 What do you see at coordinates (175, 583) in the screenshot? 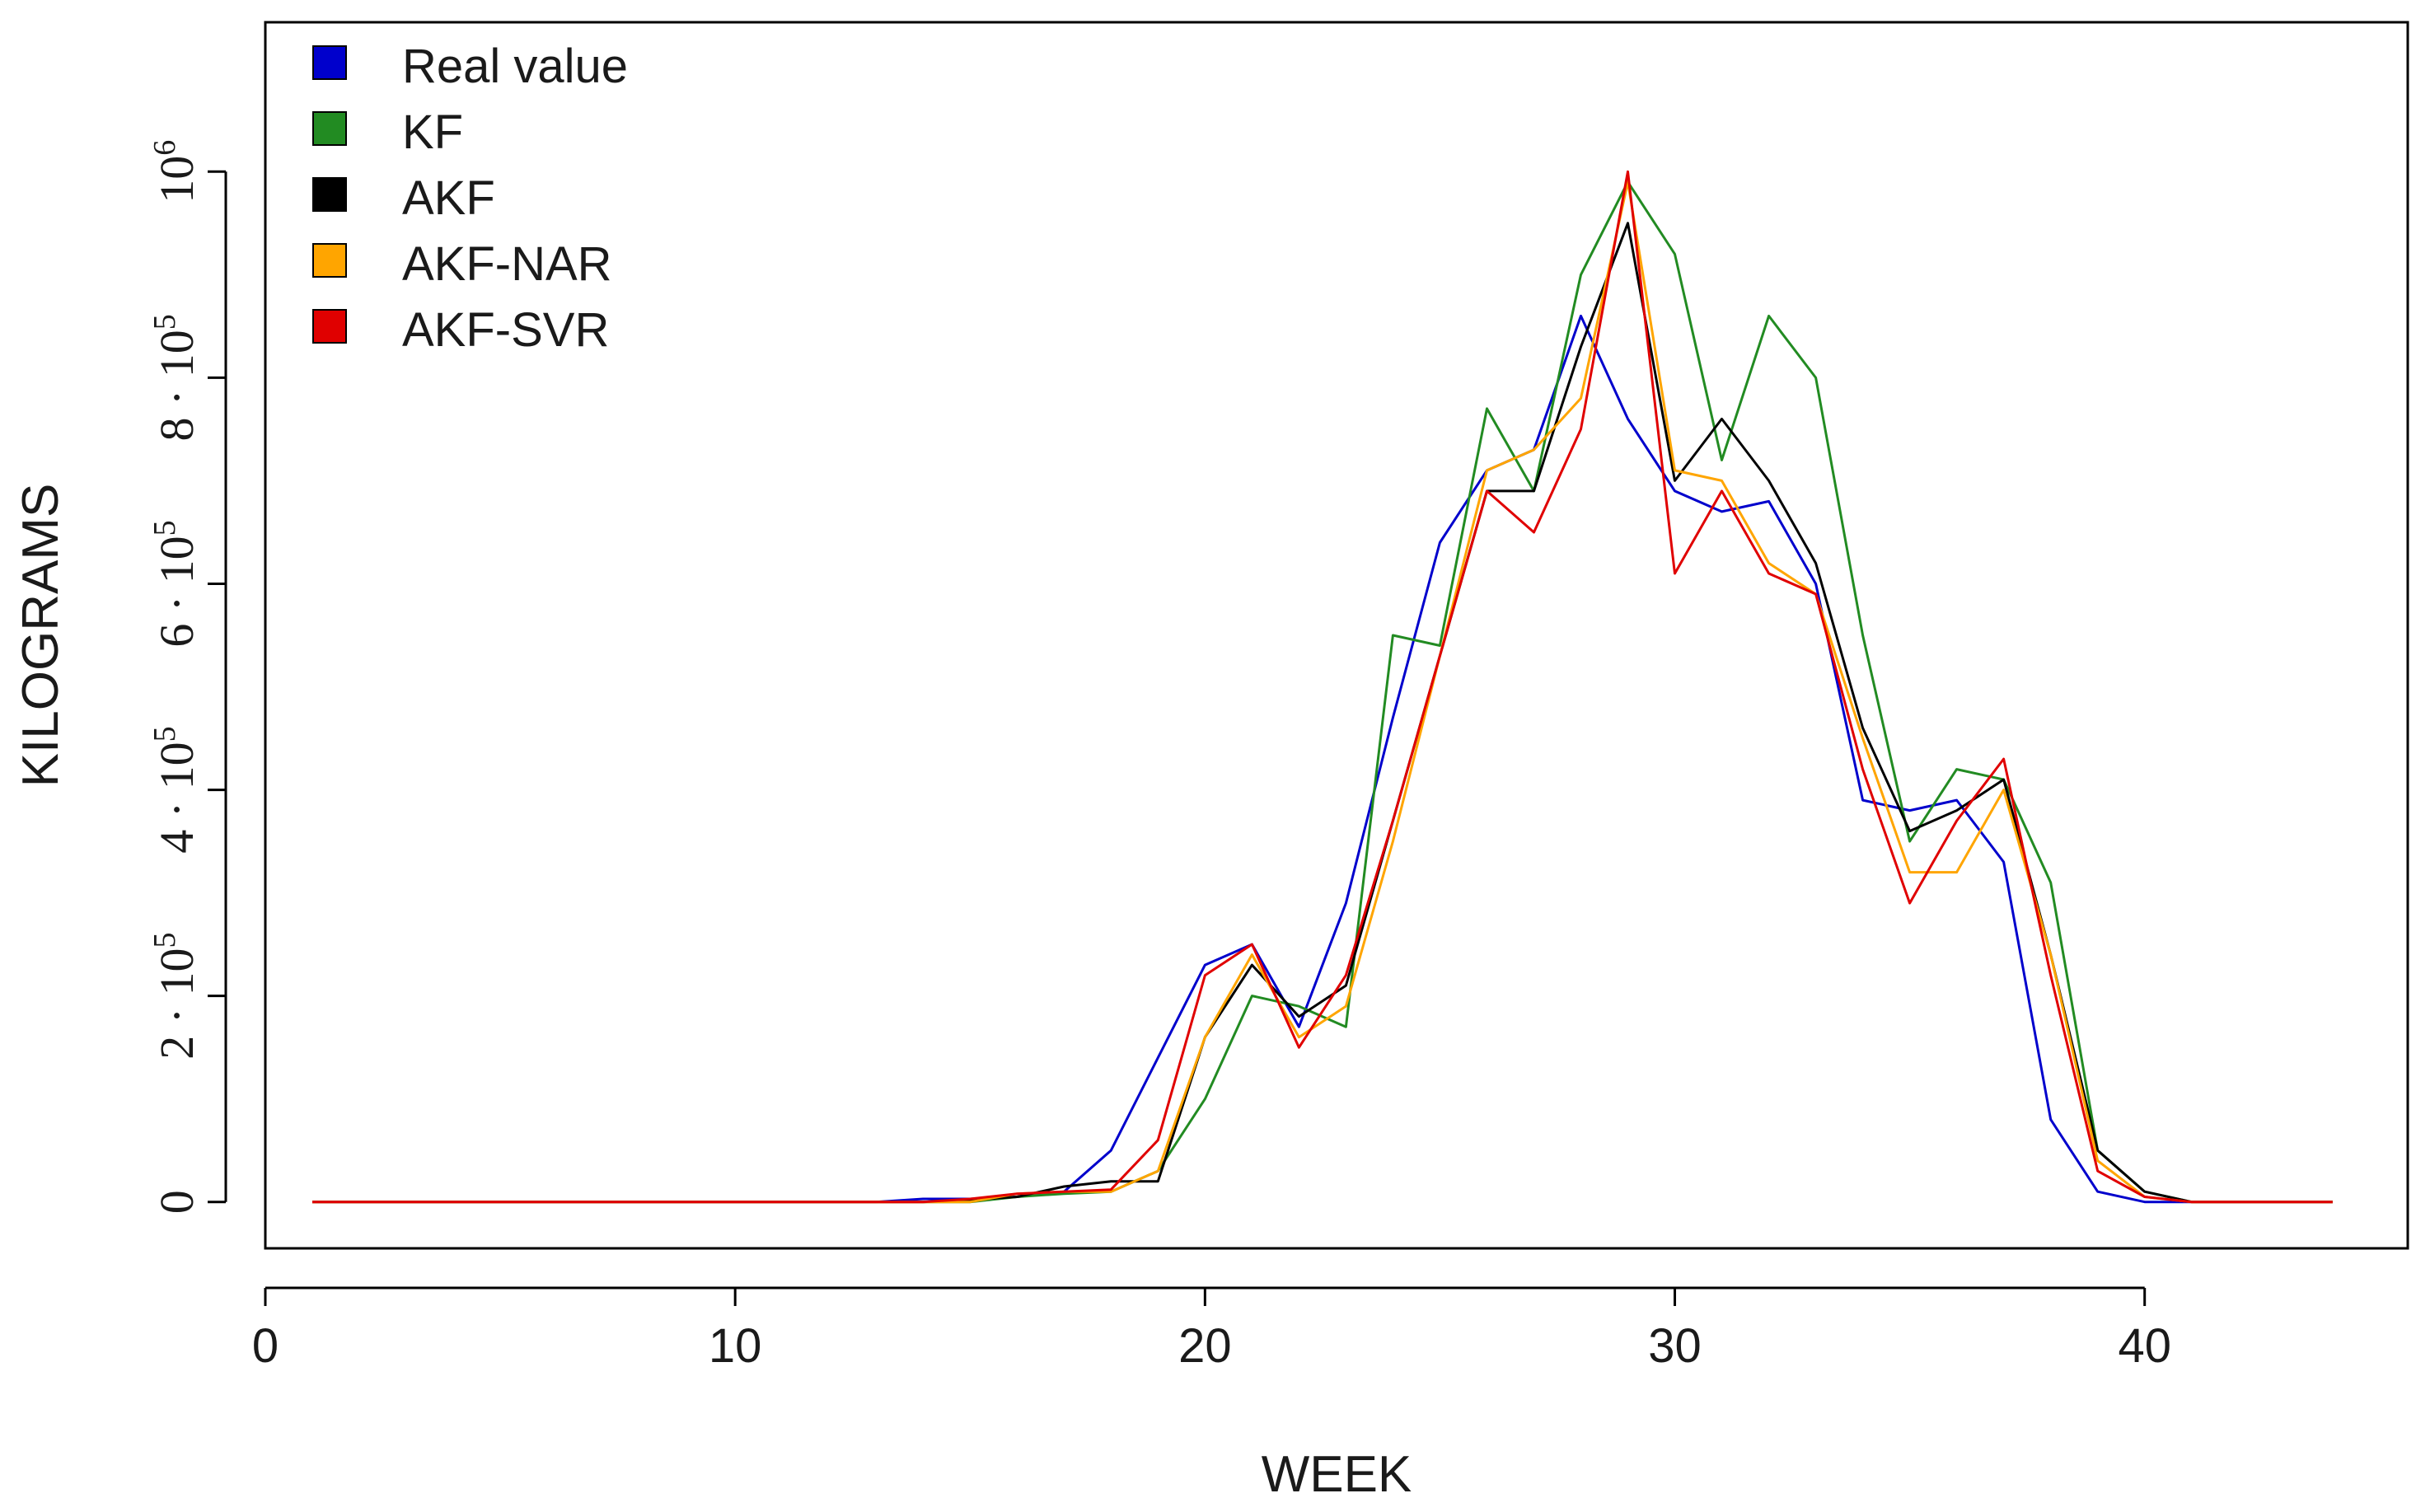
I see `y-tick-label: 6 · 105` at bounding box center [175, 583].